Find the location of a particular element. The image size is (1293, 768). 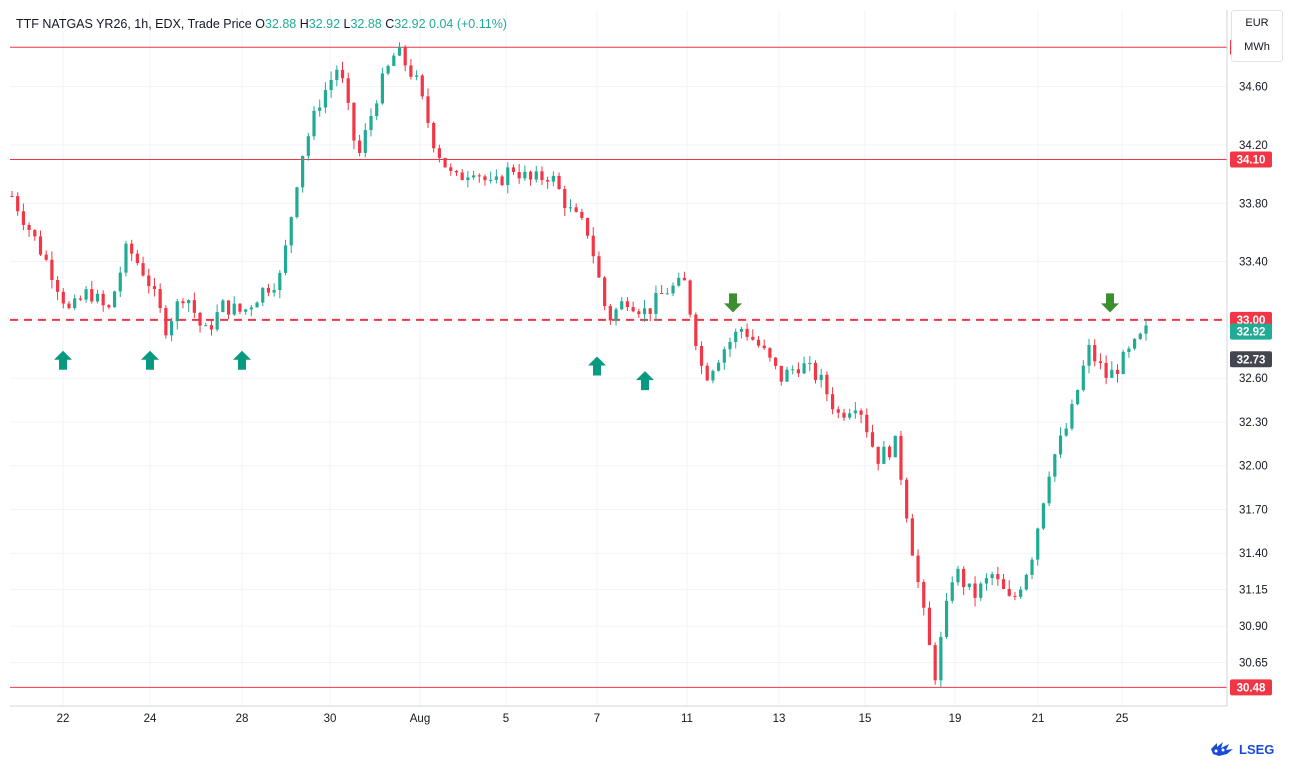

lseg-emblem-icon is located at coordinates (1222, 749).